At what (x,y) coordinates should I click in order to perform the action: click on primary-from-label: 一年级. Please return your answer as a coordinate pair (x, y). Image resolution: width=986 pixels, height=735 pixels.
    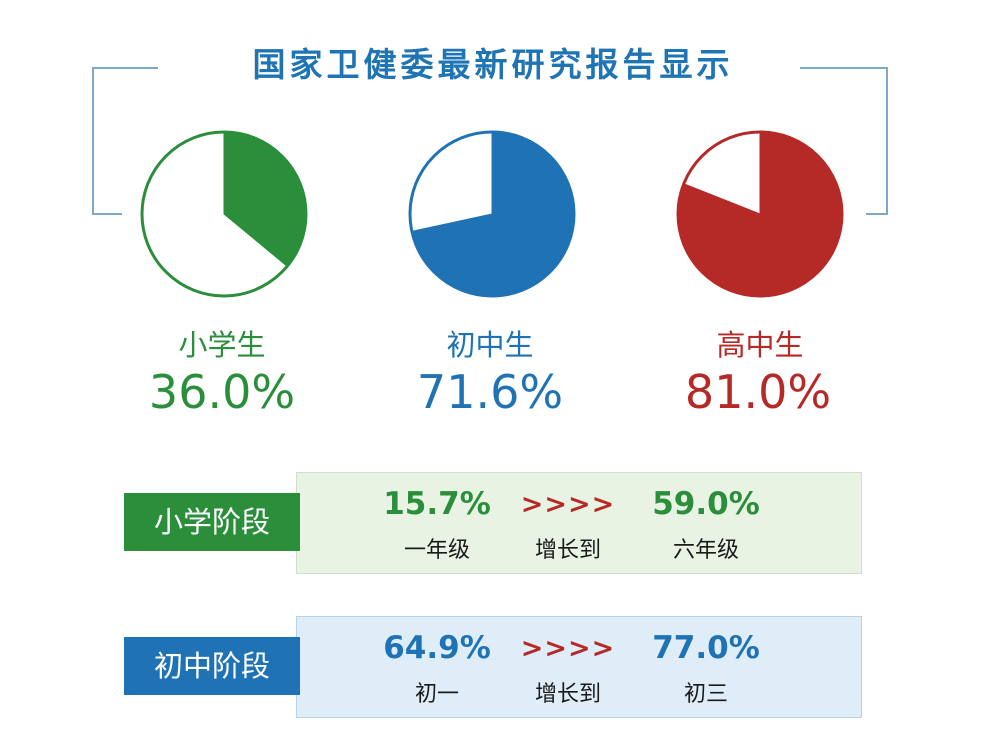
    Looking at the image, I should click on (436, 550).